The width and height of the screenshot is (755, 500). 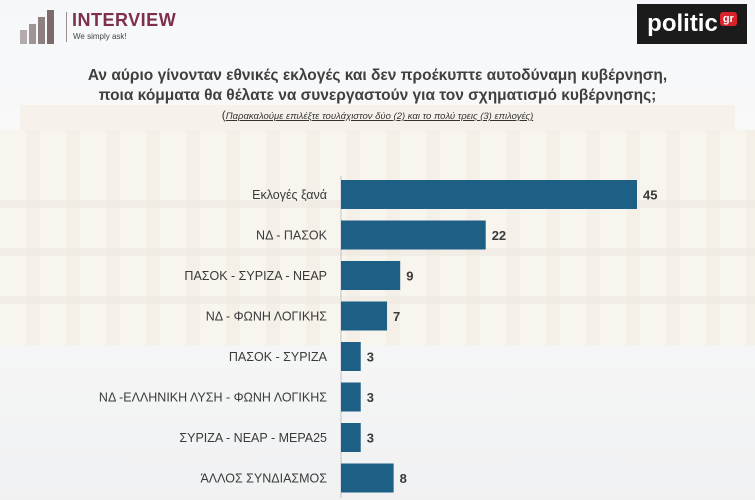 What do you see at coordinates (289, 195) in the screenshot?
I see `category-label-0: Εκλογές ξανά` at bounding box center [289, 195].